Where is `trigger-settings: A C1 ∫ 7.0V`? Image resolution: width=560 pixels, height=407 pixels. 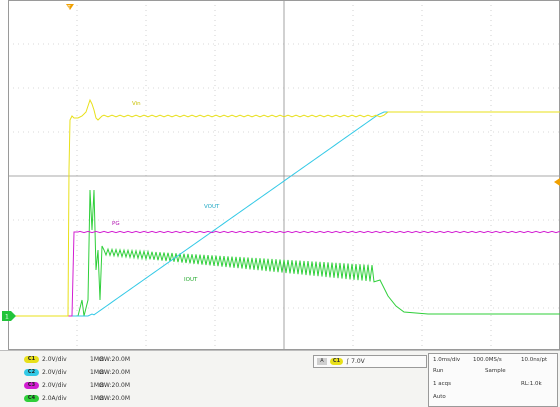
trigger-settings: A C1 ∫ 7.0V is located at coordinates (370, 361).